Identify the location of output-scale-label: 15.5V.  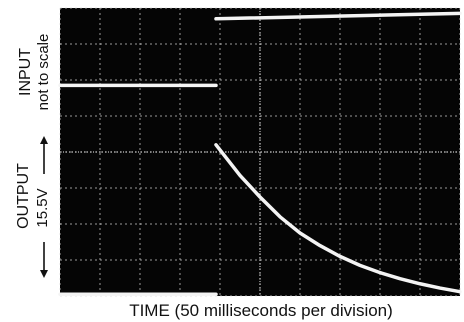
(42, 207).